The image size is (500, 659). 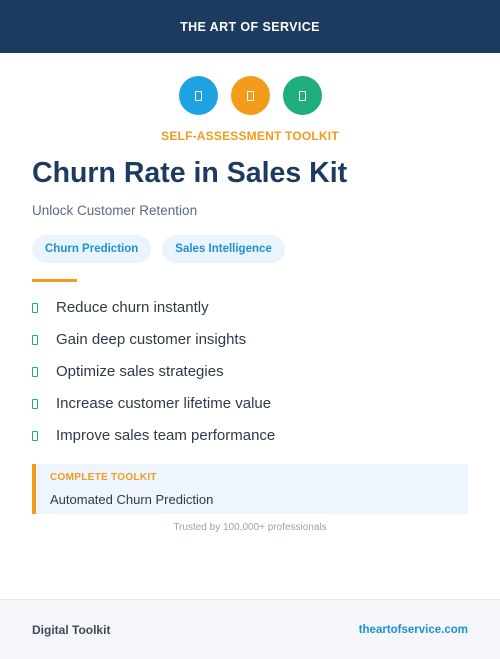 I want to click on tag-sales-intelligence: Sales Intelligence, so click(x=223, y=249).